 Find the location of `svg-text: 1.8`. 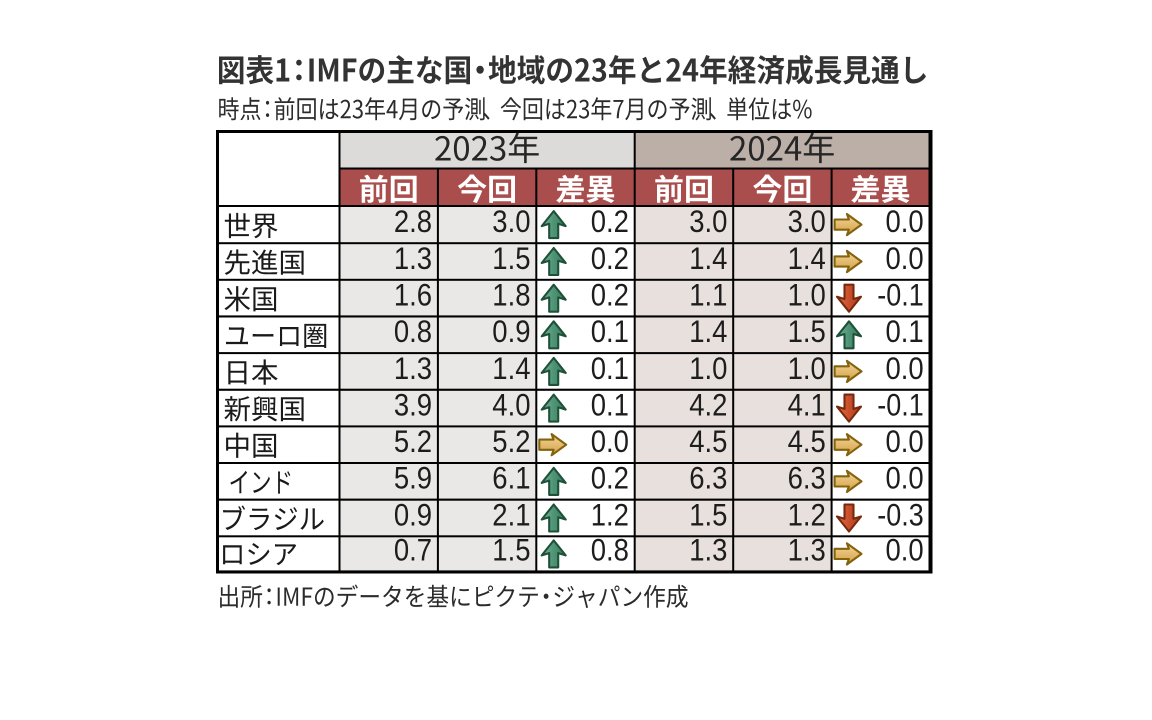

svg-text: 1.8 is located at coordinates (511, 295).